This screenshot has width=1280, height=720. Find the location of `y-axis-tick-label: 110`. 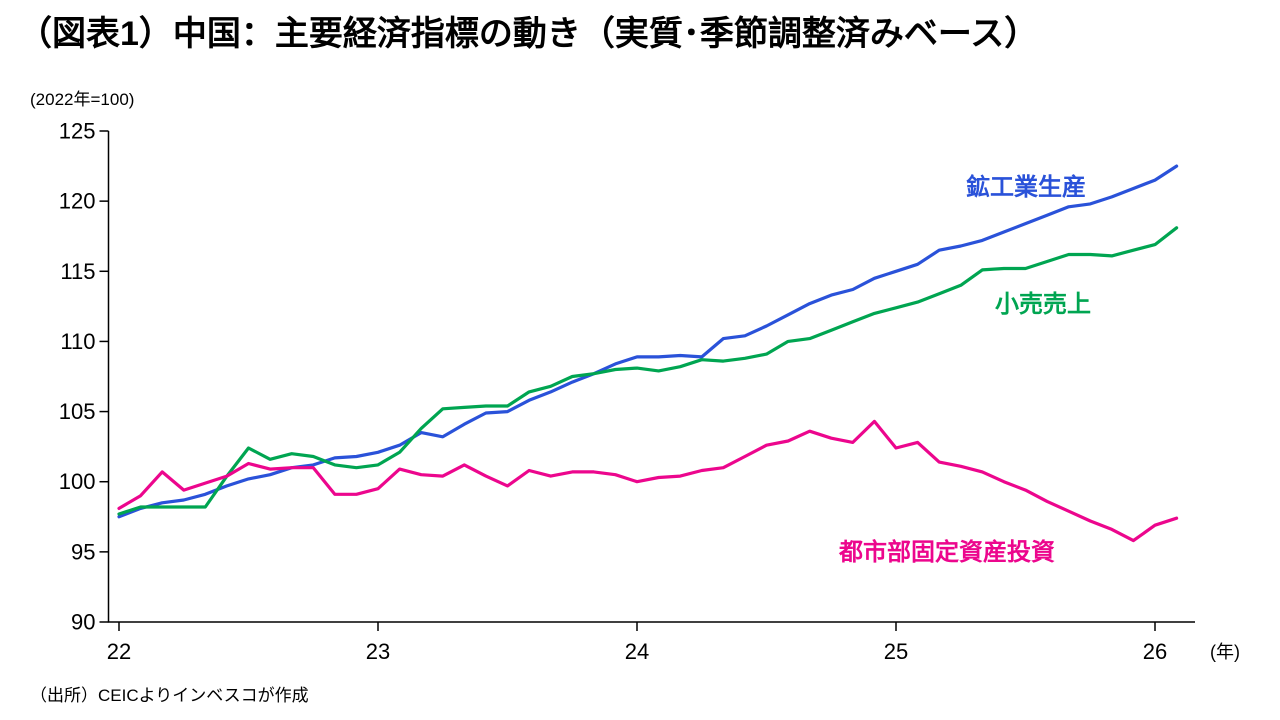

y-axis-tick-label: 110 is located at coordinates (77, 341).